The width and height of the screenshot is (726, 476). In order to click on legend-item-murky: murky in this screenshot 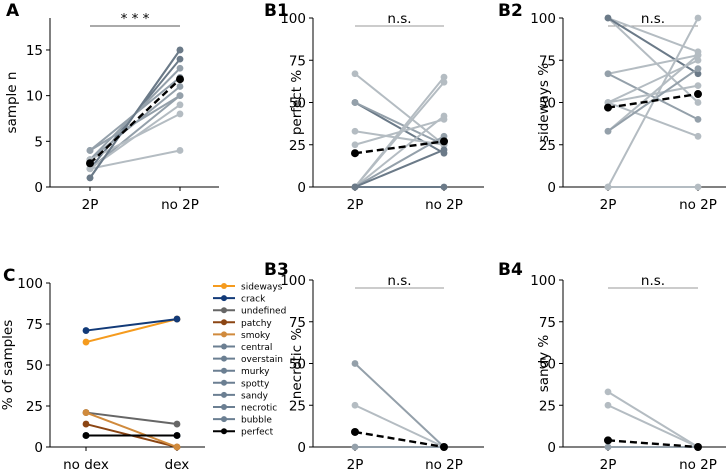, I will do `click(241, 372)`.